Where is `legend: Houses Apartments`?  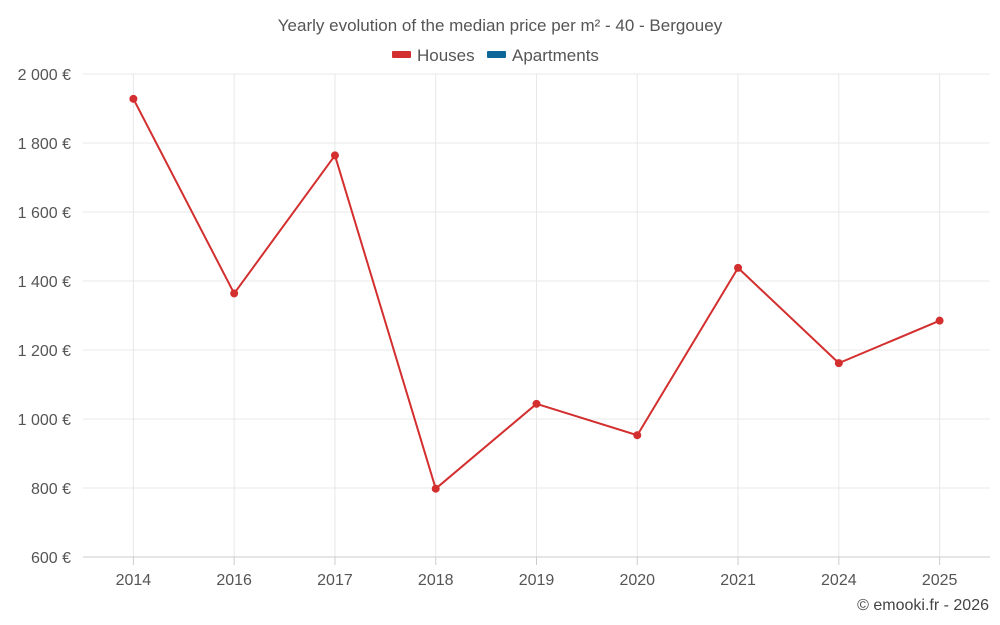
legend: Houses Apartments is located at coordinates (495, 55).